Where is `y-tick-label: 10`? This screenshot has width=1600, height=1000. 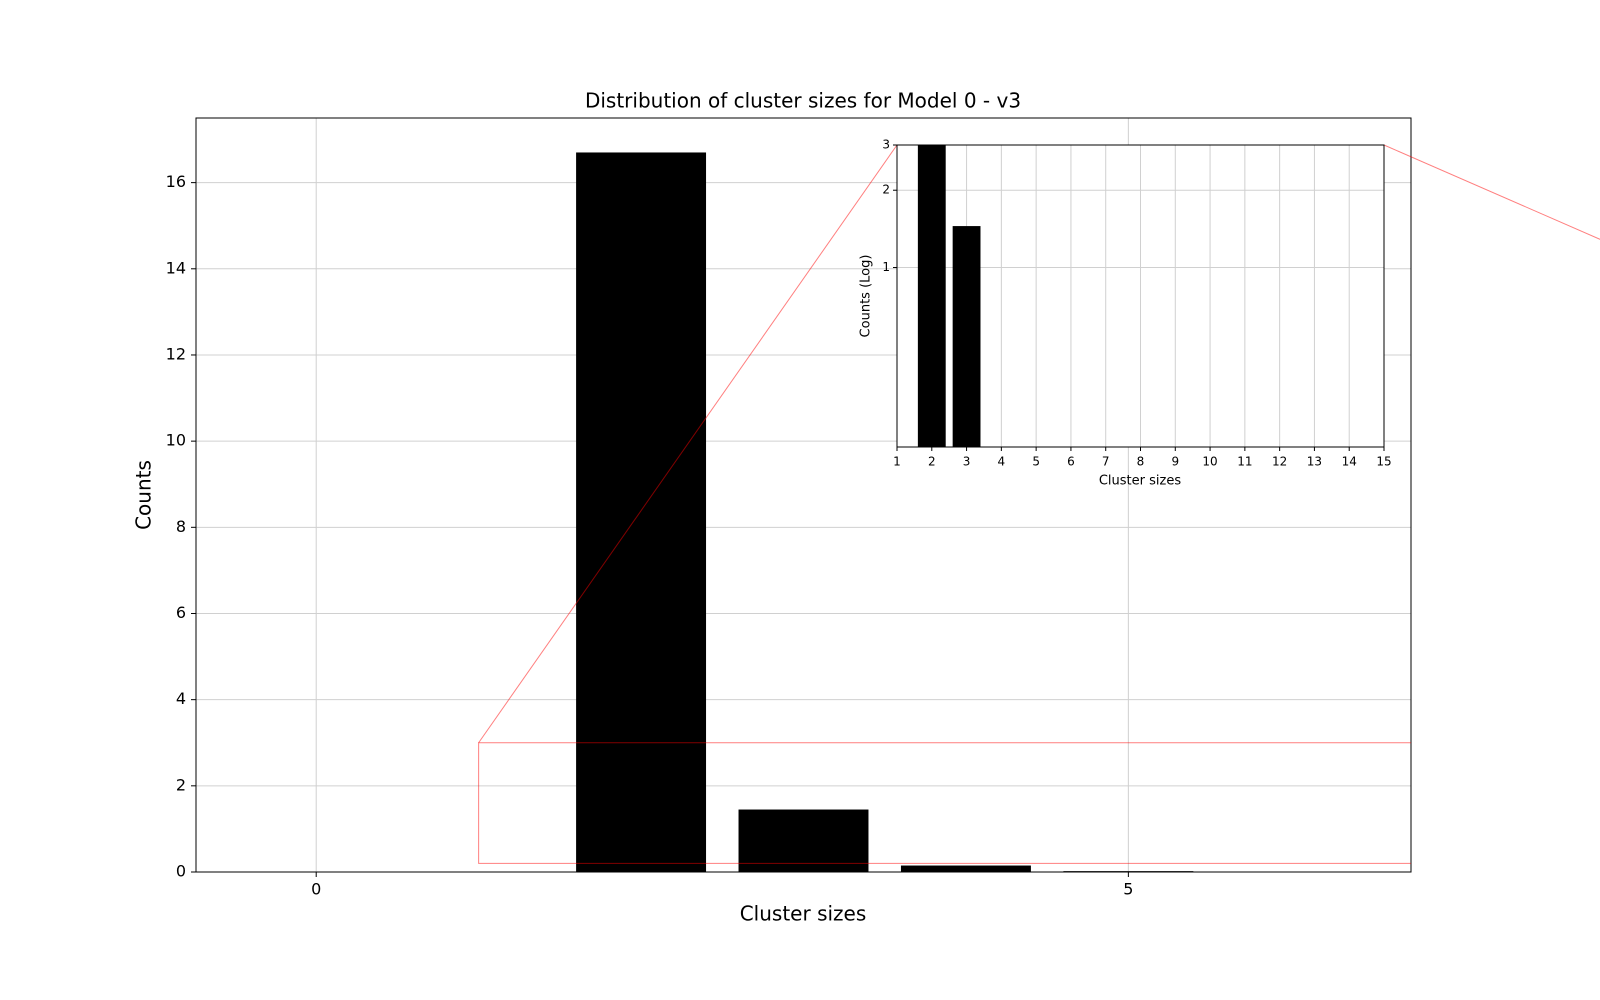
y-tick-label: 10 is located at coordinates (176, 440).